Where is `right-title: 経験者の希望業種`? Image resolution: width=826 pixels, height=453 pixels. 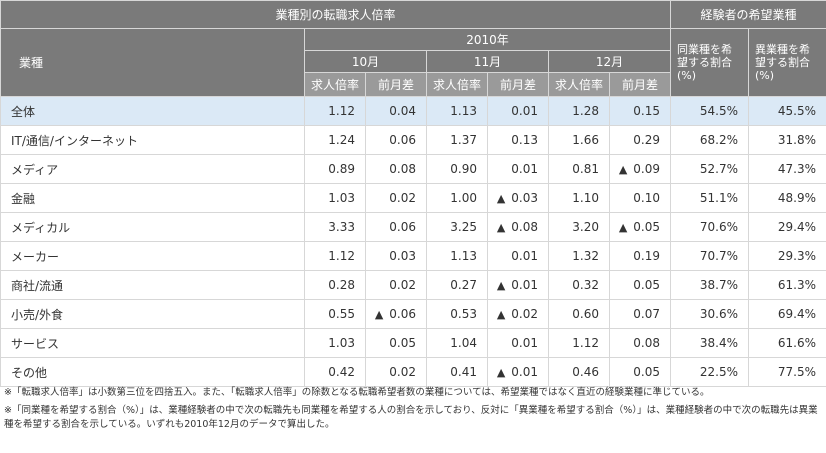 right-title: 経験者の希望業種 is located at coordinates (748, 14).